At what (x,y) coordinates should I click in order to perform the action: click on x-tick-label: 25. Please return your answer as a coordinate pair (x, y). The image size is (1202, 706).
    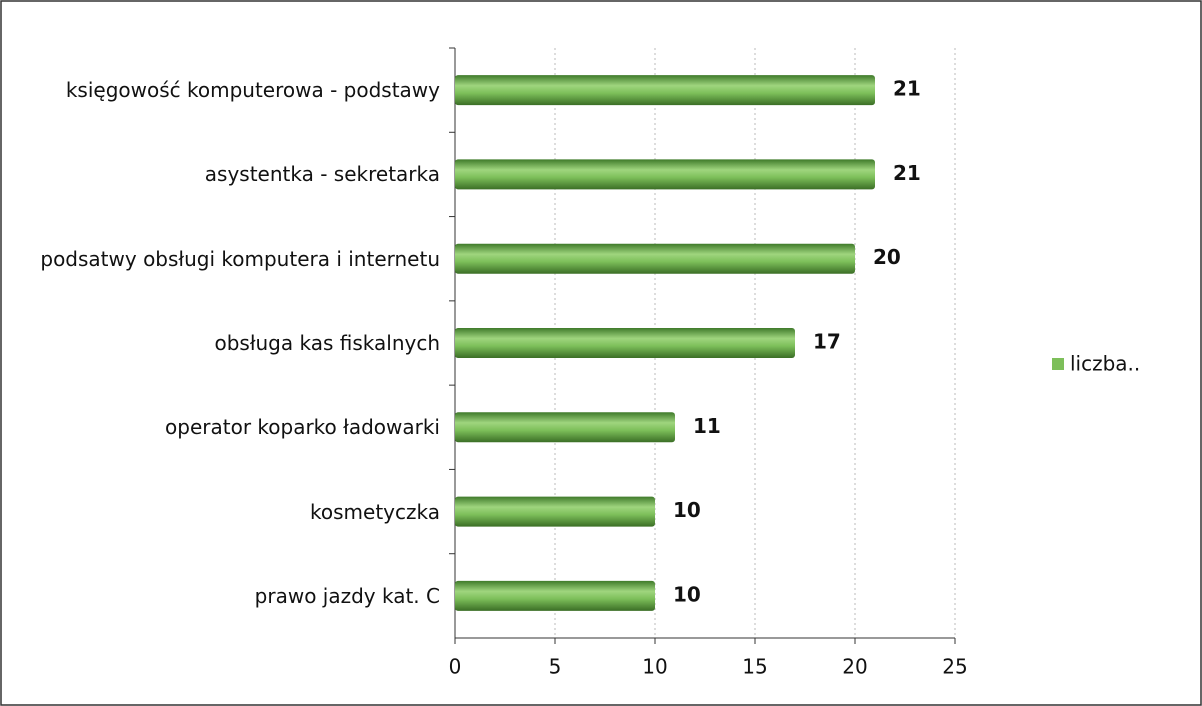
    Looking at the image, I should click on (954, 667).